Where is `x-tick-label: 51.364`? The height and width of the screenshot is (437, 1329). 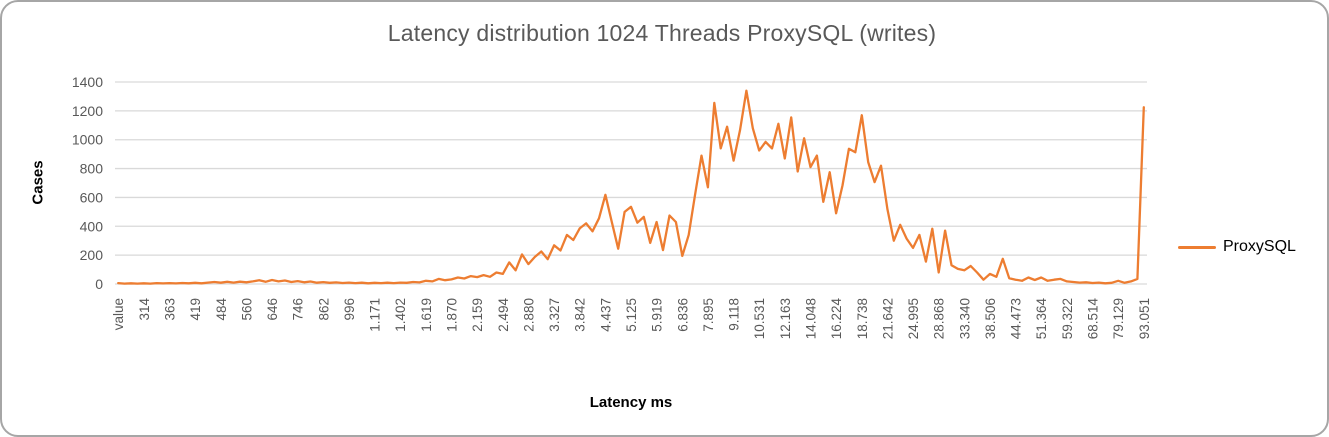
x-tick-label: 51.364 is located at coordinates (1041, 319).